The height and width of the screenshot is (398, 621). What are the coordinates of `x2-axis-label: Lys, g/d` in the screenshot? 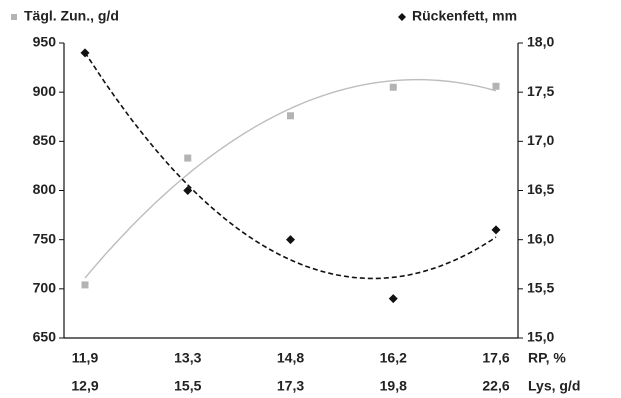 It's located at (554, 386).